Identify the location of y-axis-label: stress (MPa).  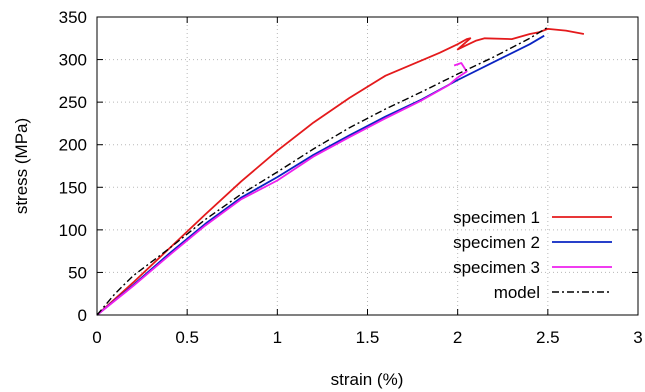
(21, 166).